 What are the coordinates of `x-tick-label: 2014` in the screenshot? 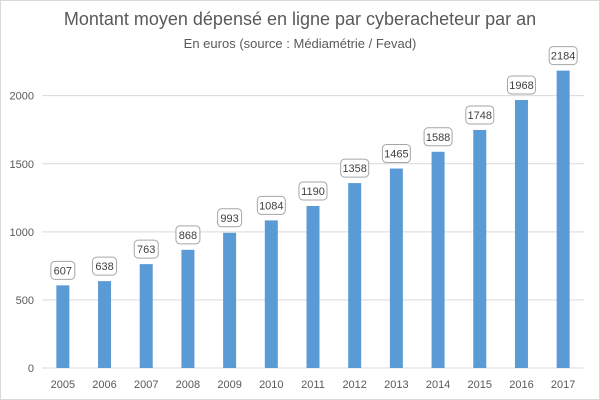 It's located at (438, 385).